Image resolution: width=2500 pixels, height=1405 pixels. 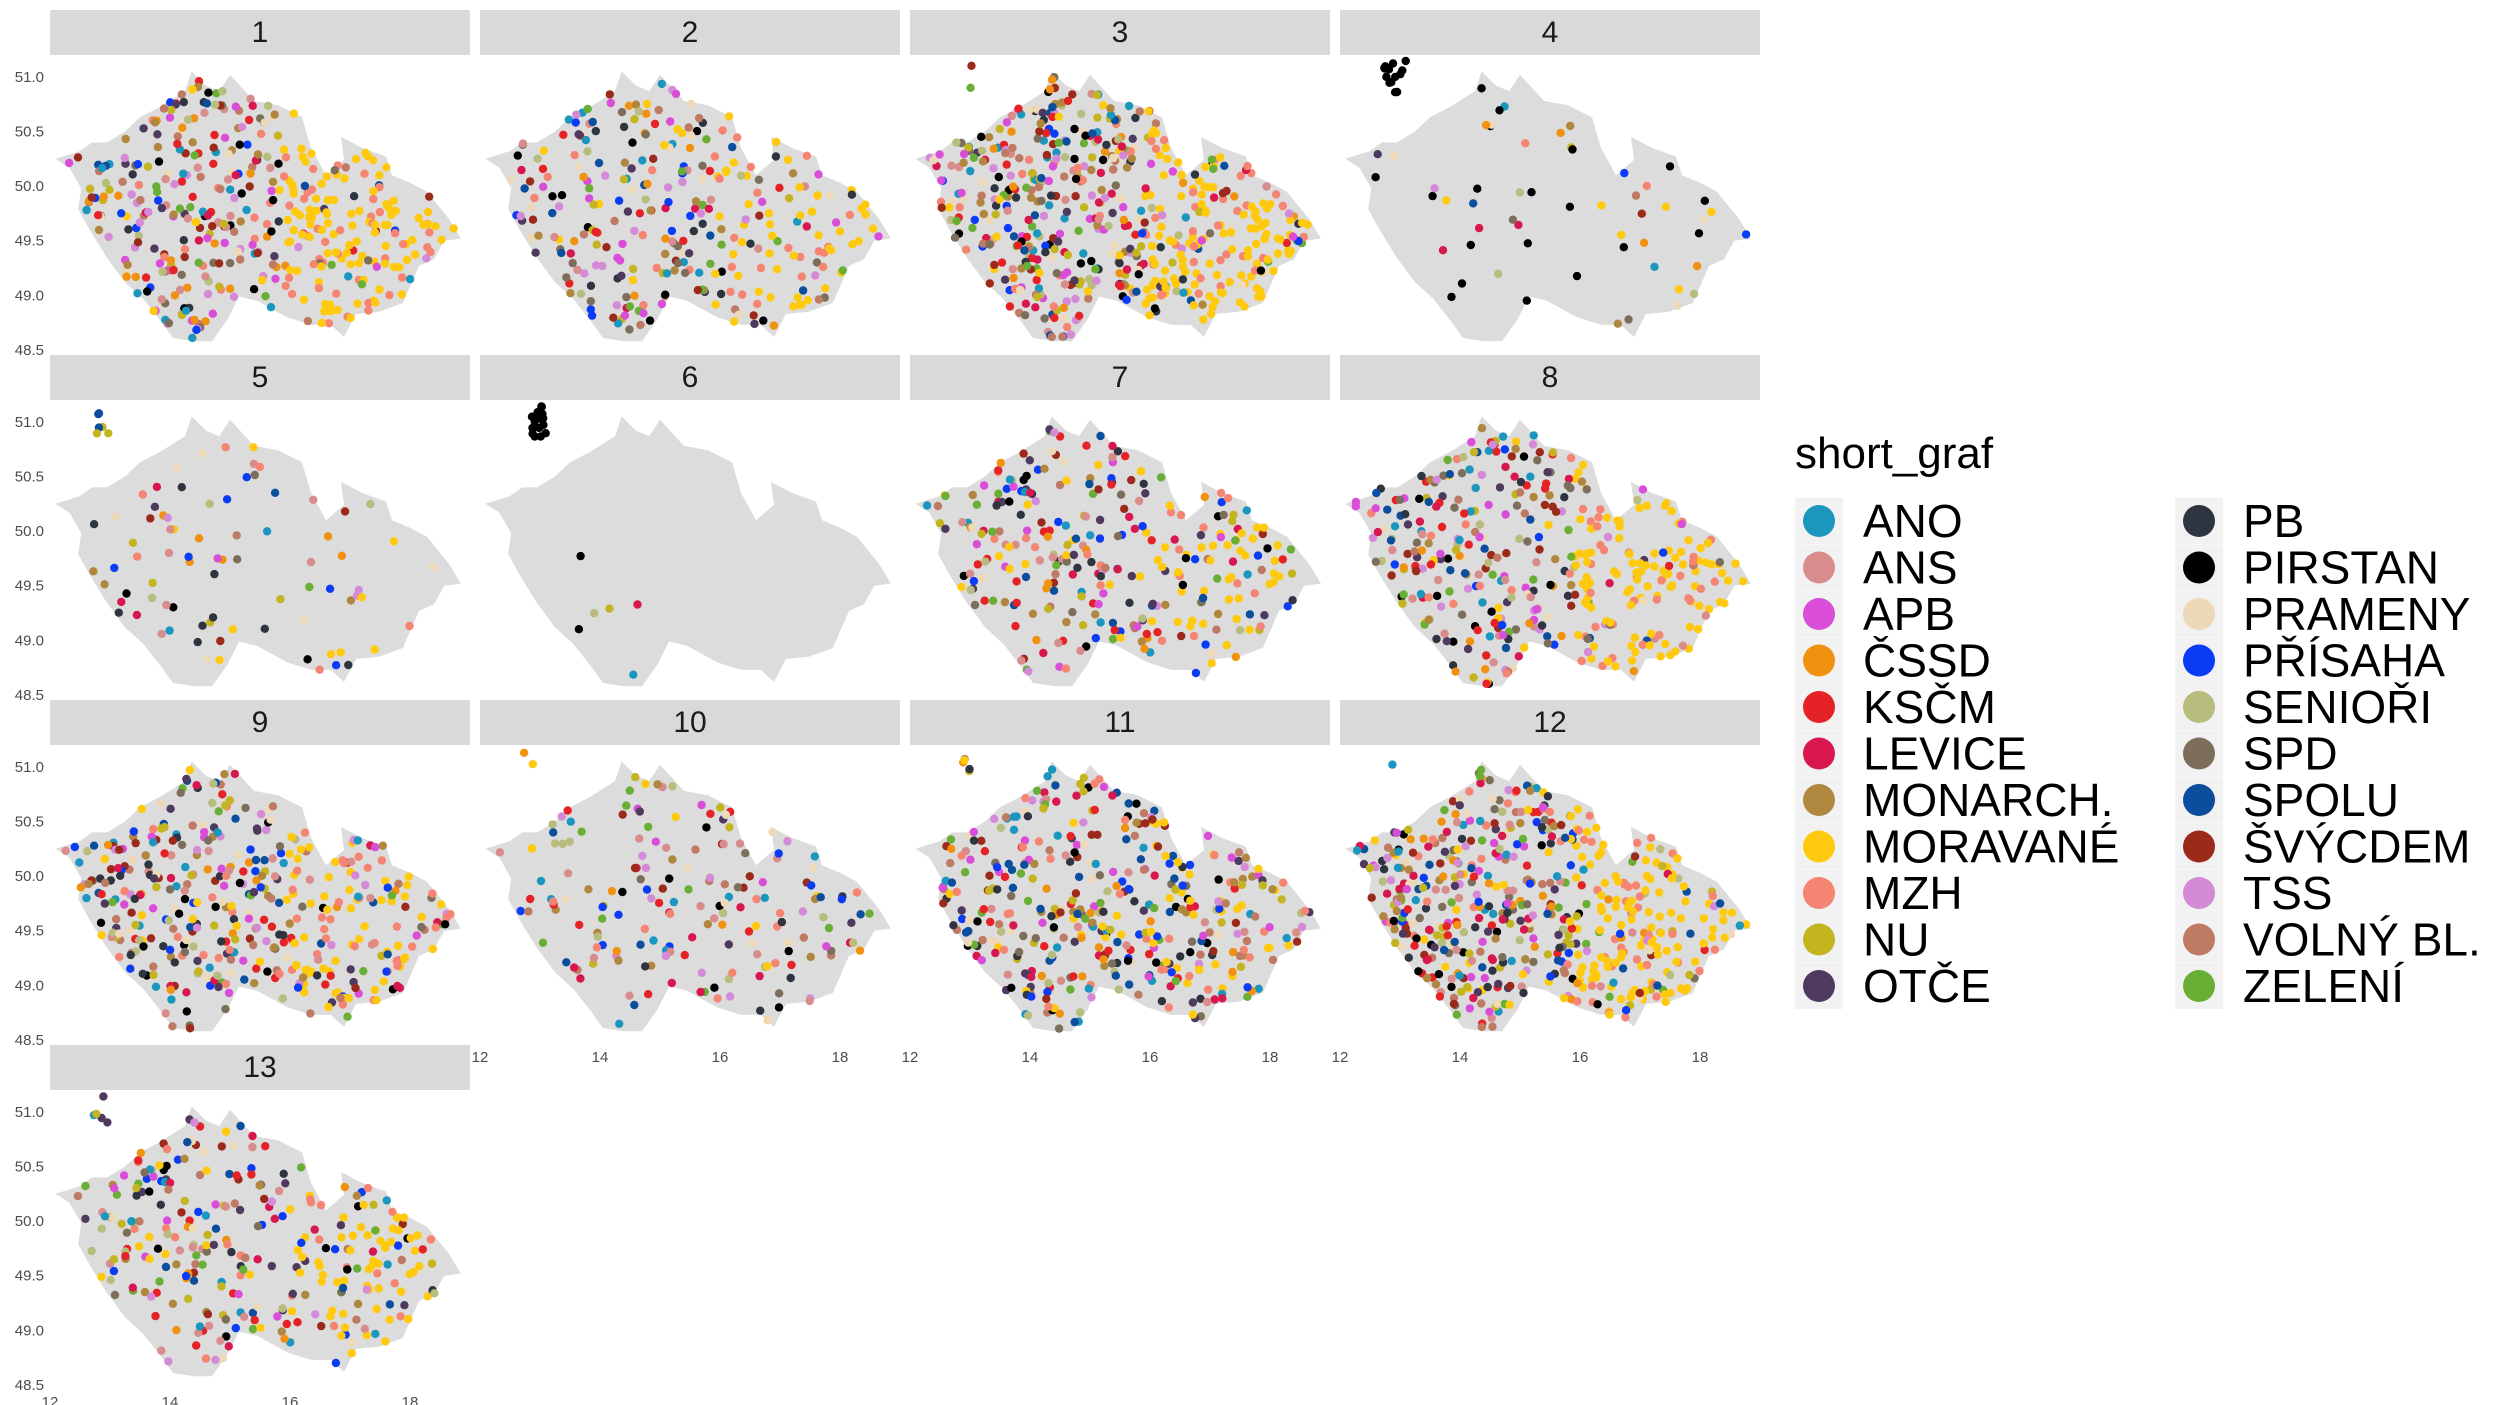 What do you see at coordinates (1913, 521) in the screenshot?
I see `legend-label: ANO` at bounding box center [1913, 521].